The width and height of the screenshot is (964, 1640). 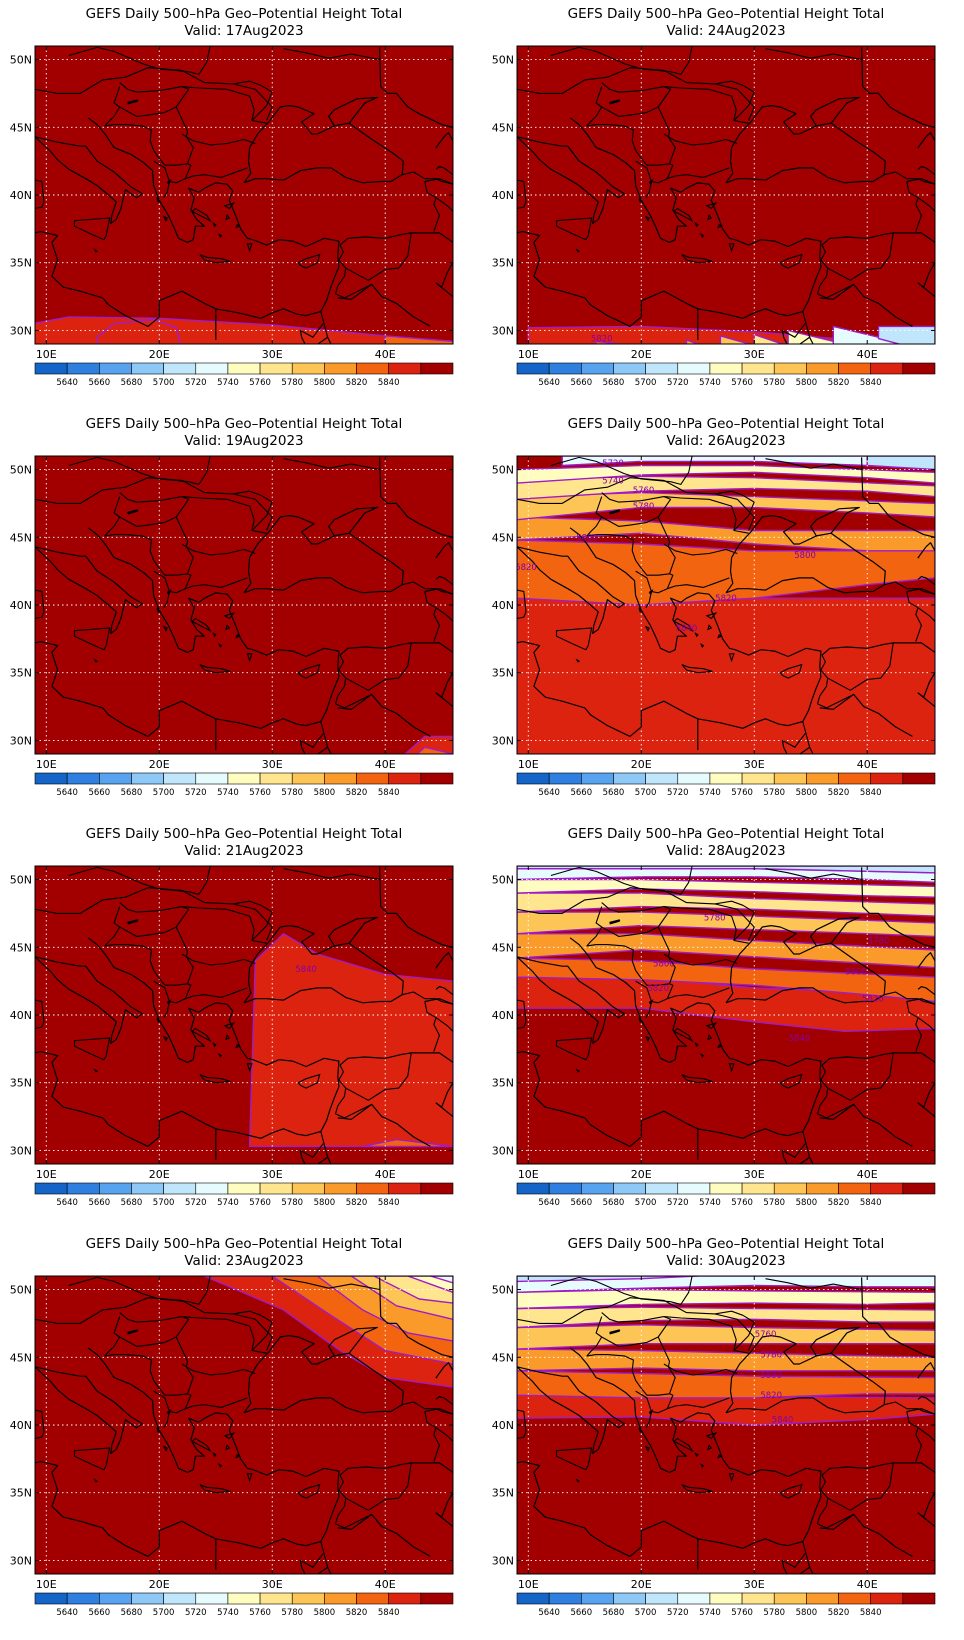 I want to click on contour-label: 5800, so click(x=771, y=1376).